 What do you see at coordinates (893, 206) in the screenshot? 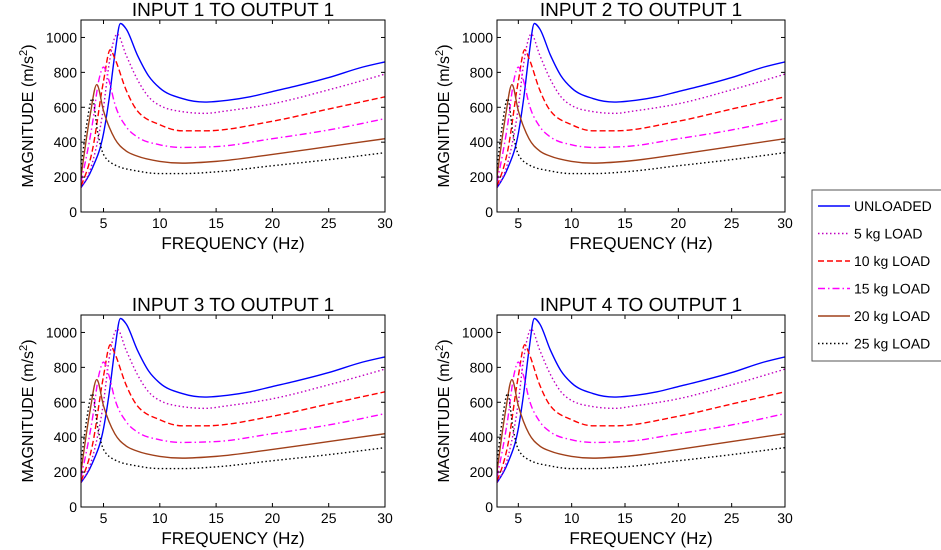
I see `legend-label: UNLOADED` at bounding box center [893, 206].